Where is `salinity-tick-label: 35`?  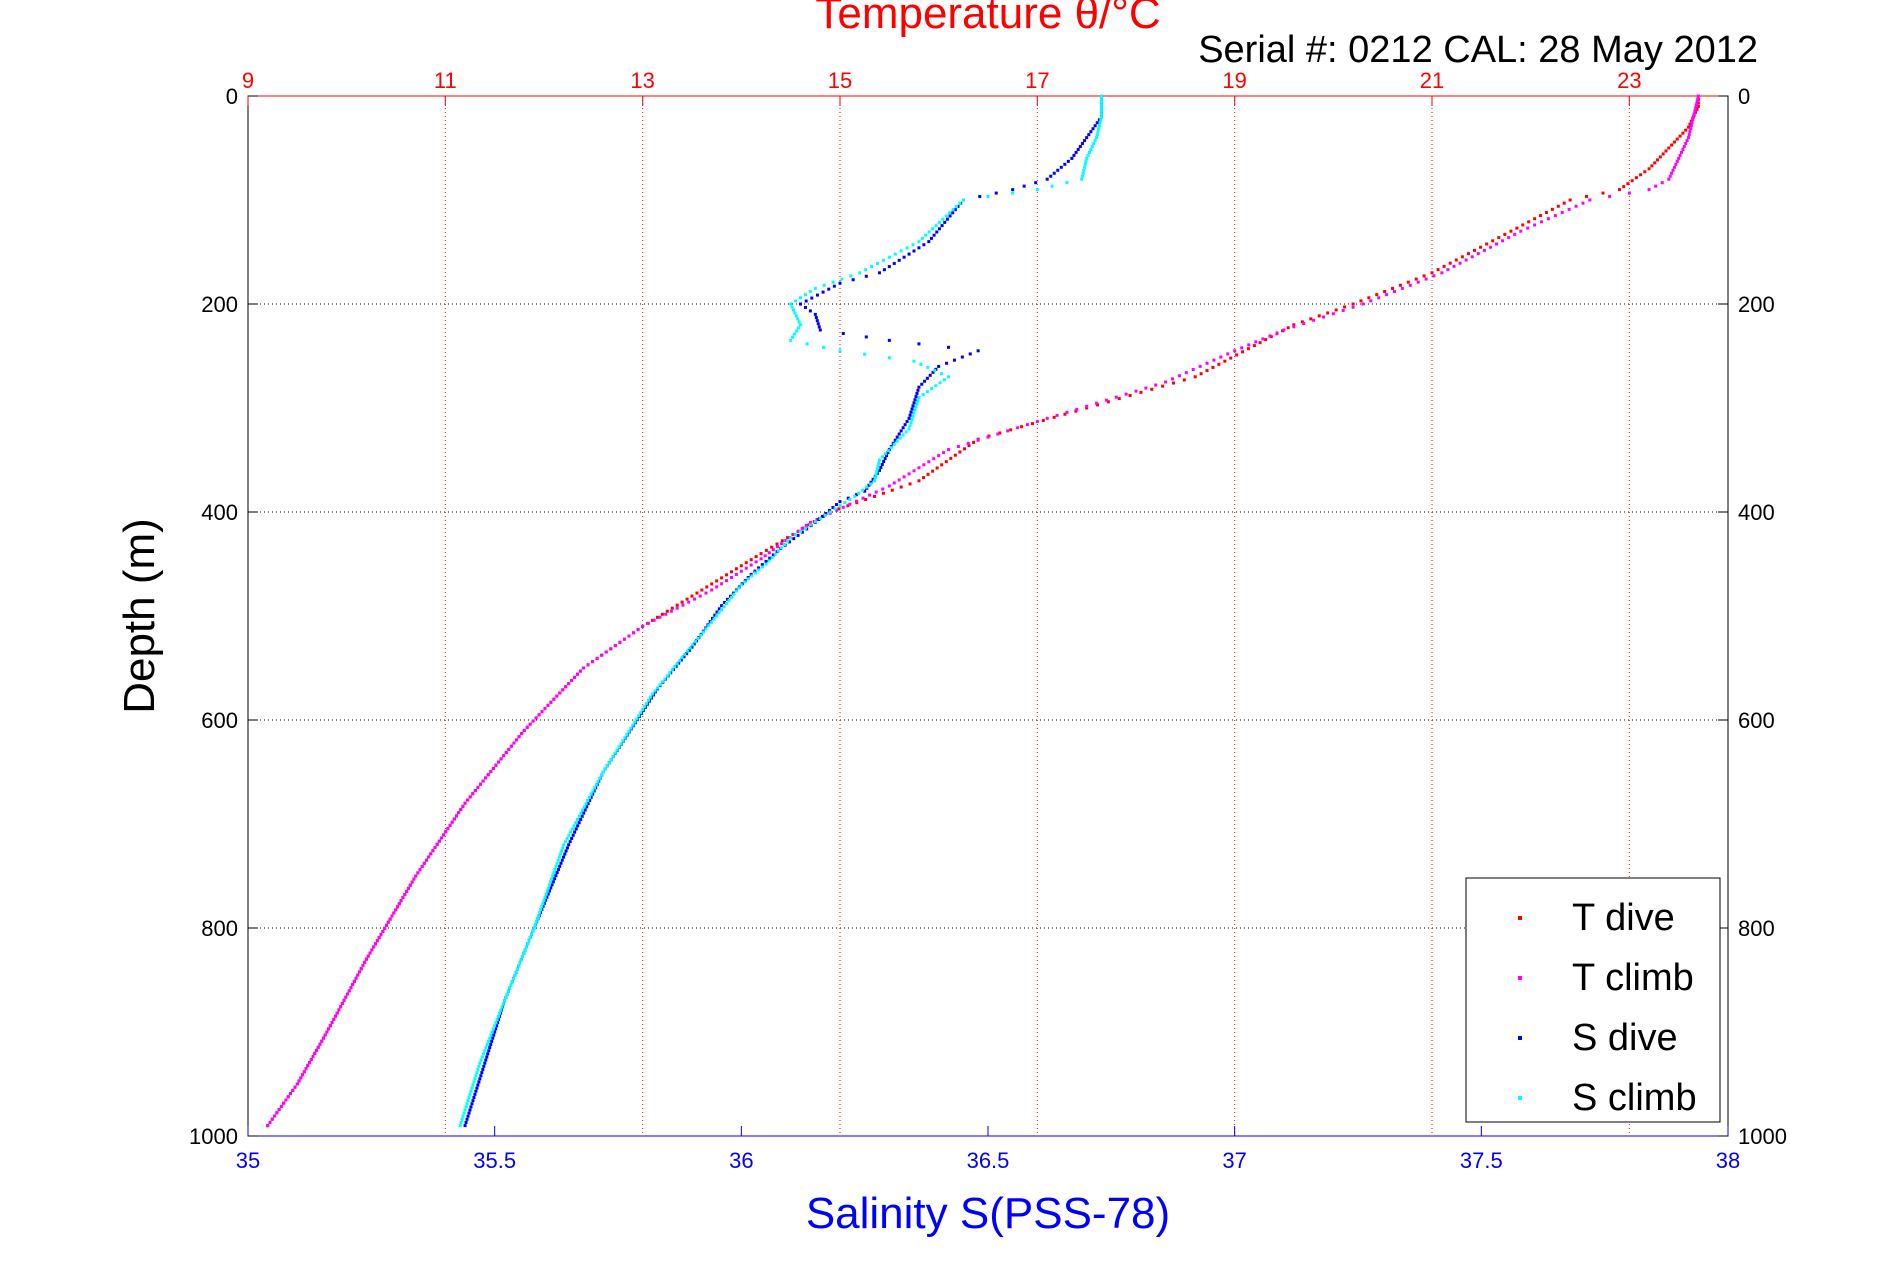
salinity-tick-label: 35 is located at coordinates (248, 1160).